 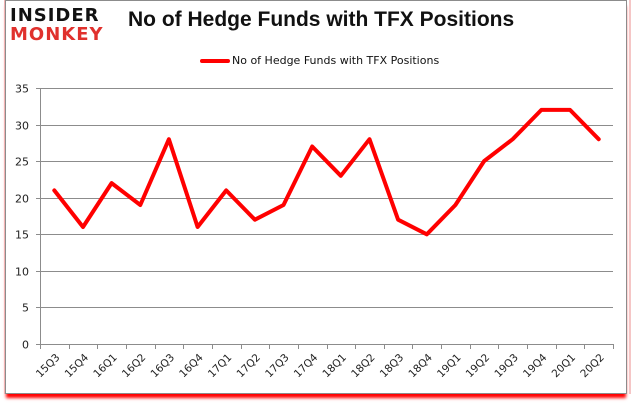 I want to click on x-tick-label: 16Q4, so click(x=191, y=365).